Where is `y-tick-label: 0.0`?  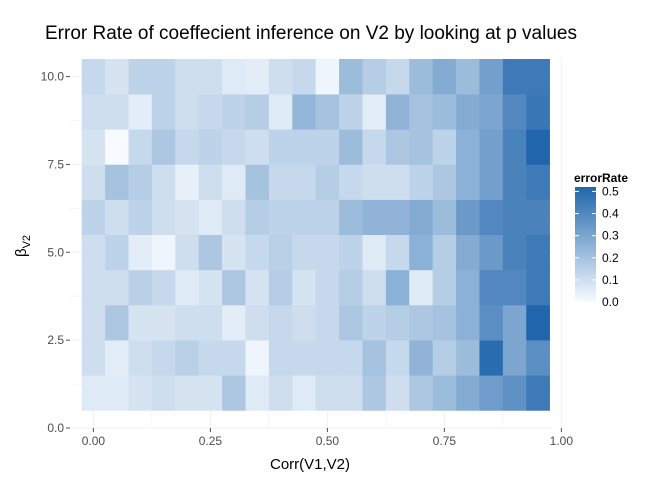 y-tick-label: 0.0 is located at coordinates (55, 428).